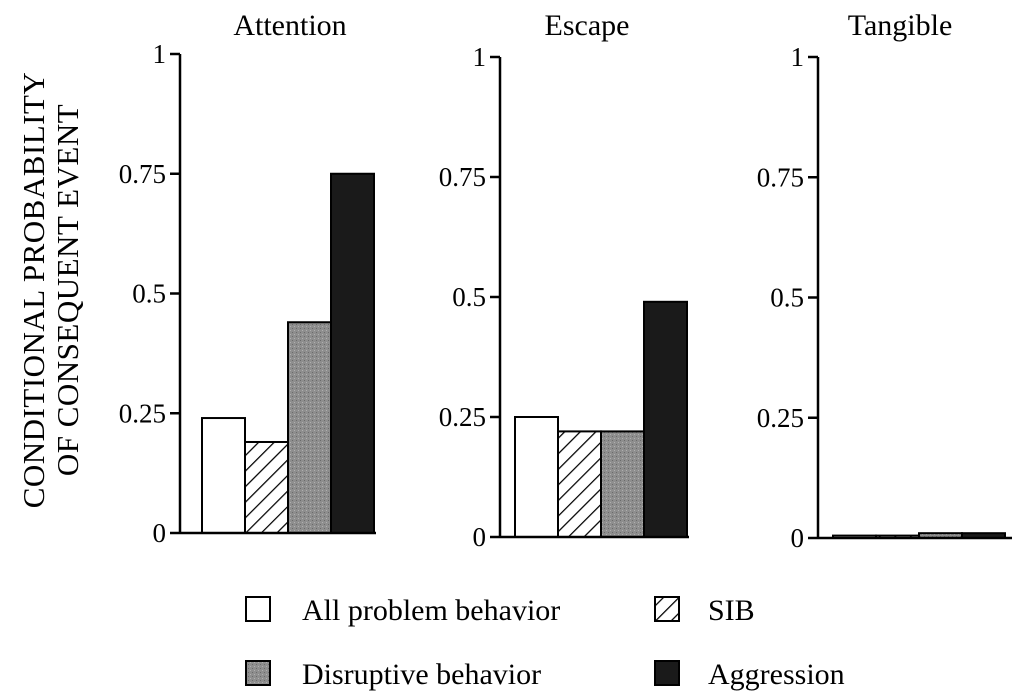 This screenshot has width=1017, height=700. I want to click on legend-item-all-problem-behavior: All problem behavior, so click(402, 610).